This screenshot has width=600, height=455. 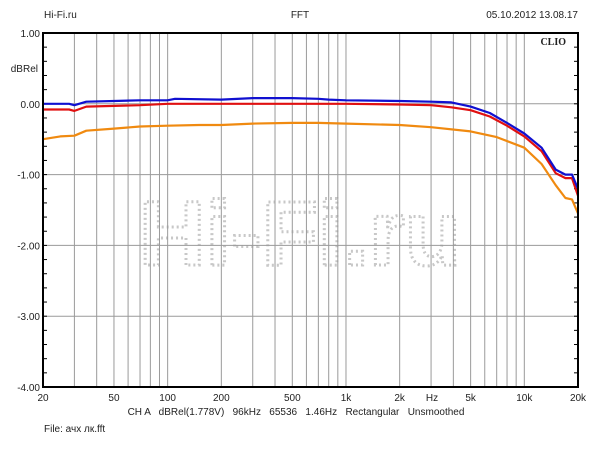 I want to click on x-tick-label: 20, so click(x=43, y=398).